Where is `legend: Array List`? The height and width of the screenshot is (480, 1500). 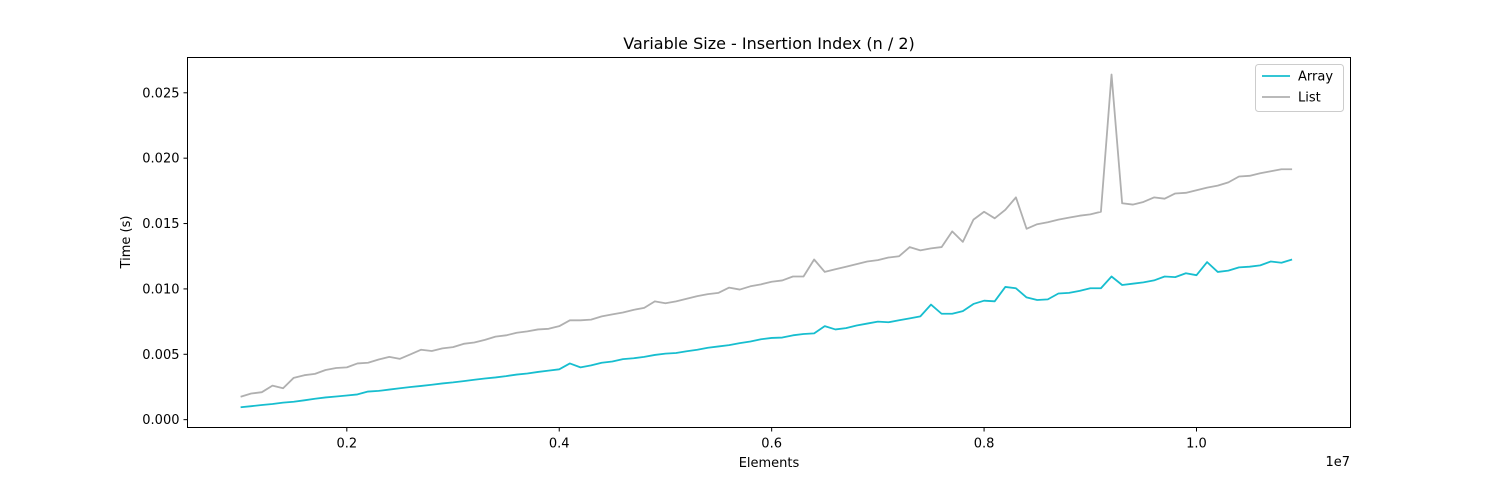
legend: Array List is located at coordinates (1299, 88).